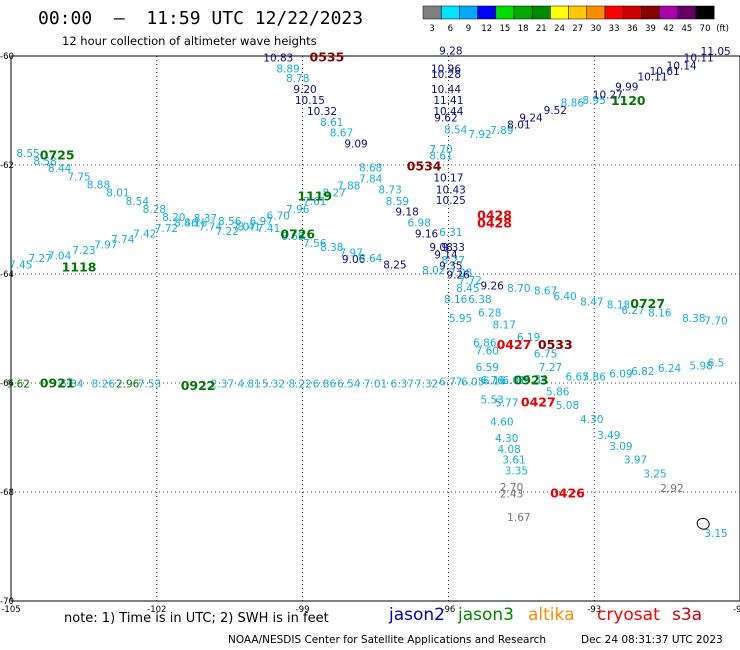 The image size is (740, 650). Describe the element at coordinates (370, 169) in the screenshot. I see `wave-height-label: 8.68` at that location.